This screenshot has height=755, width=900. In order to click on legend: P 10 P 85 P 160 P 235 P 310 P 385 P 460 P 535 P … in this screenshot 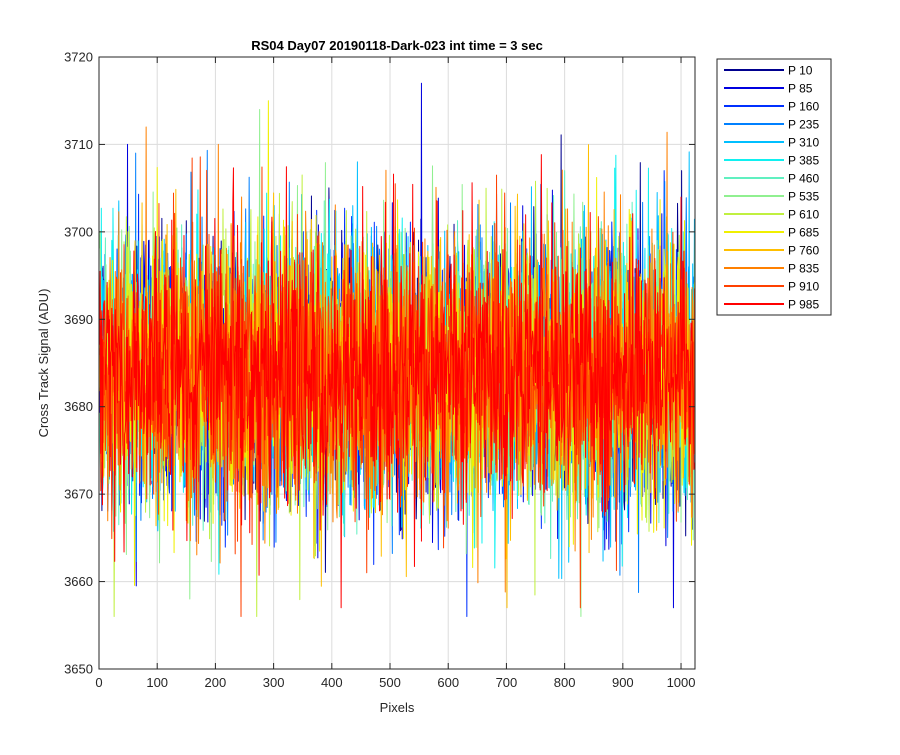, I will do `click(774, 187)`.